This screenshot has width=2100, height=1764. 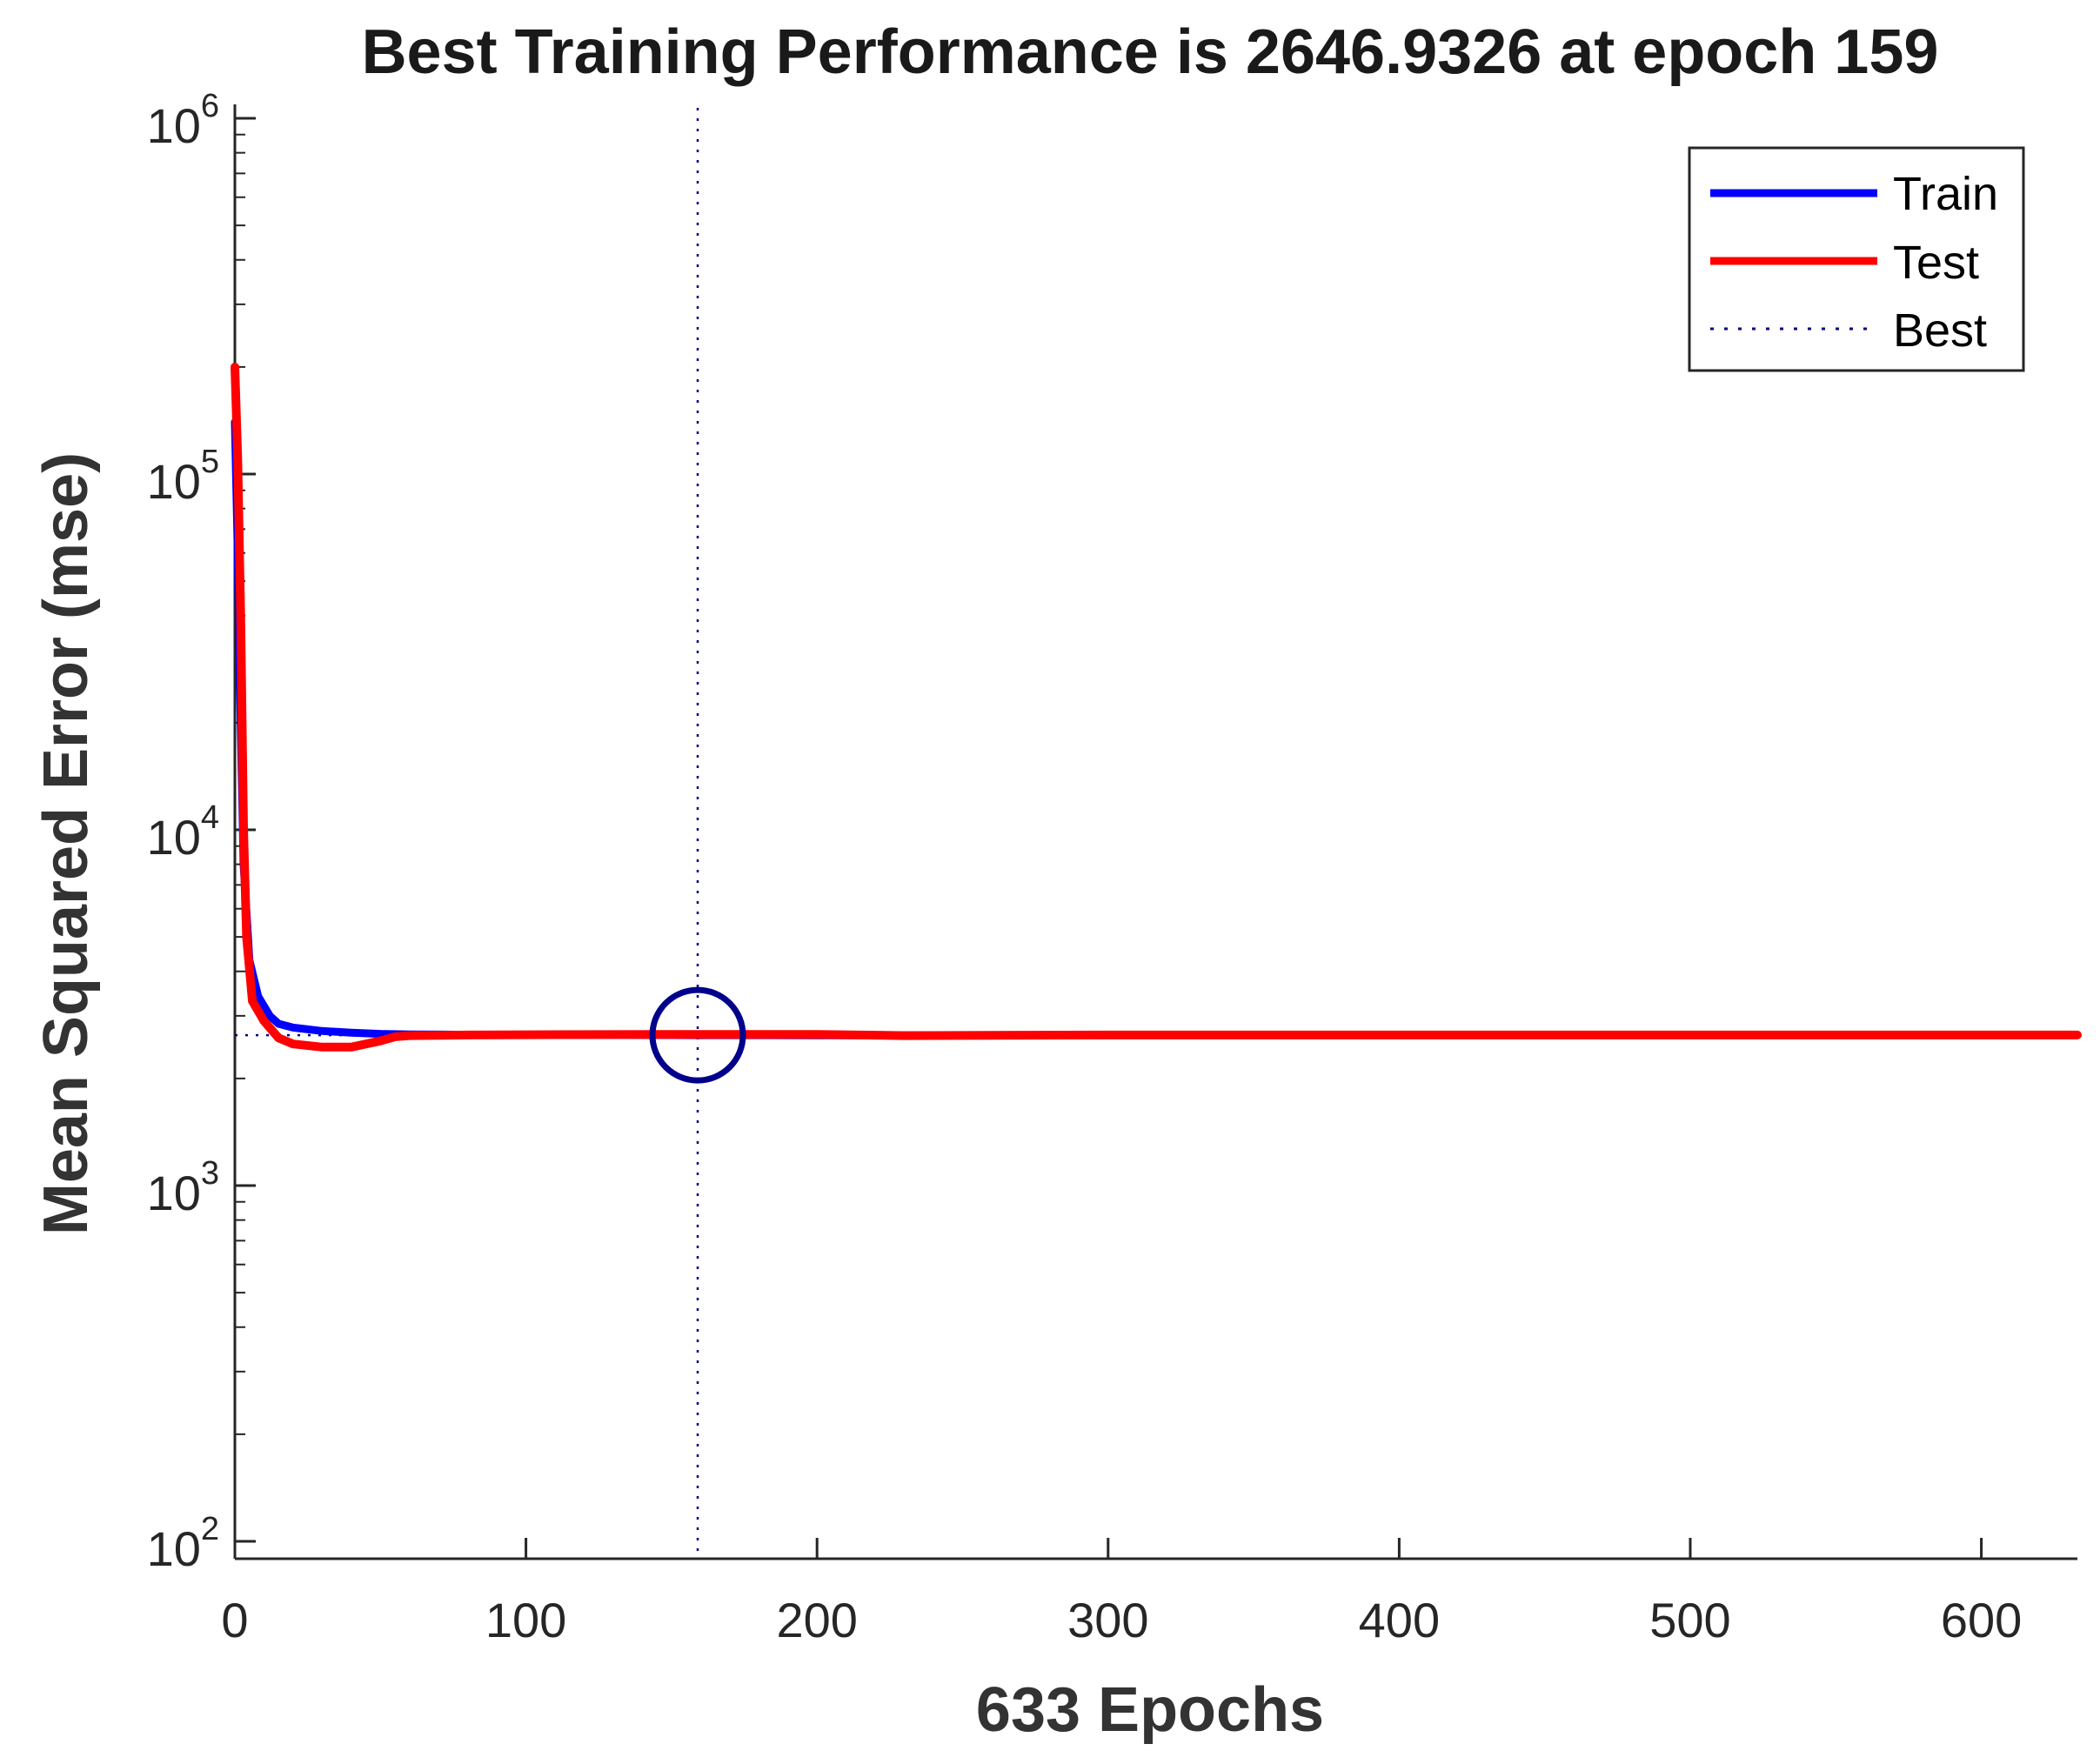 I want to click on legend-test-label: Test, so click(x=1936, y=263).